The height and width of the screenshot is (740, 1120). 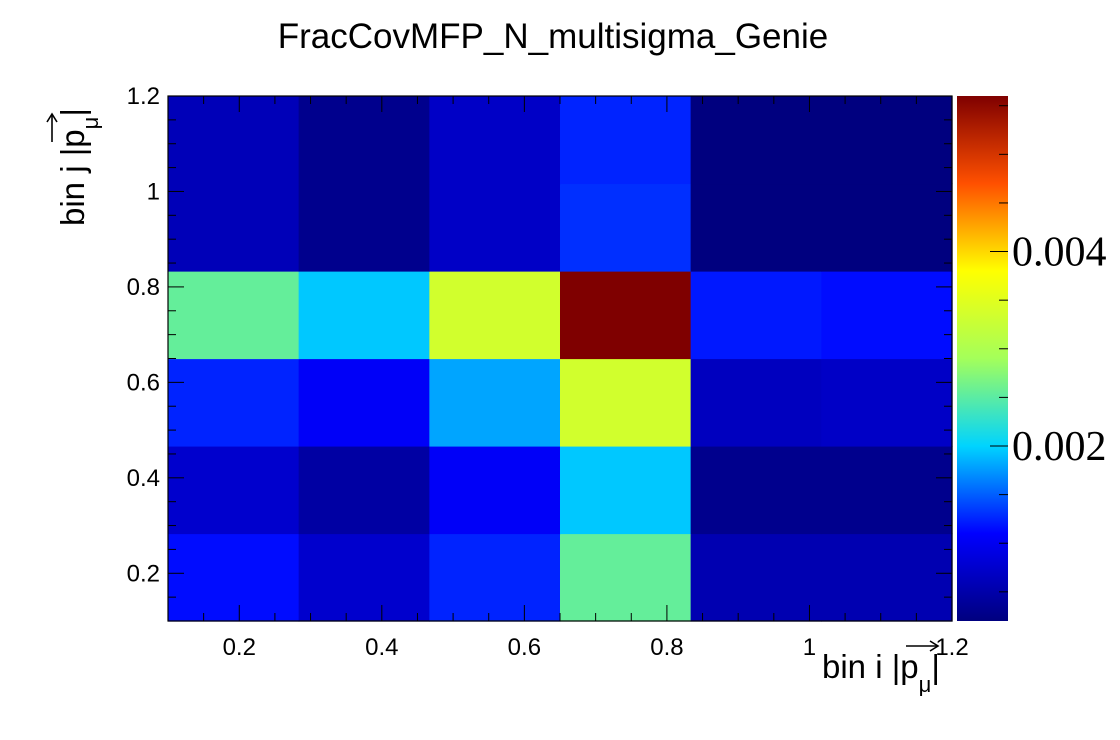 I want to click on x-tick-label: 1, so click(x=809, y=647).